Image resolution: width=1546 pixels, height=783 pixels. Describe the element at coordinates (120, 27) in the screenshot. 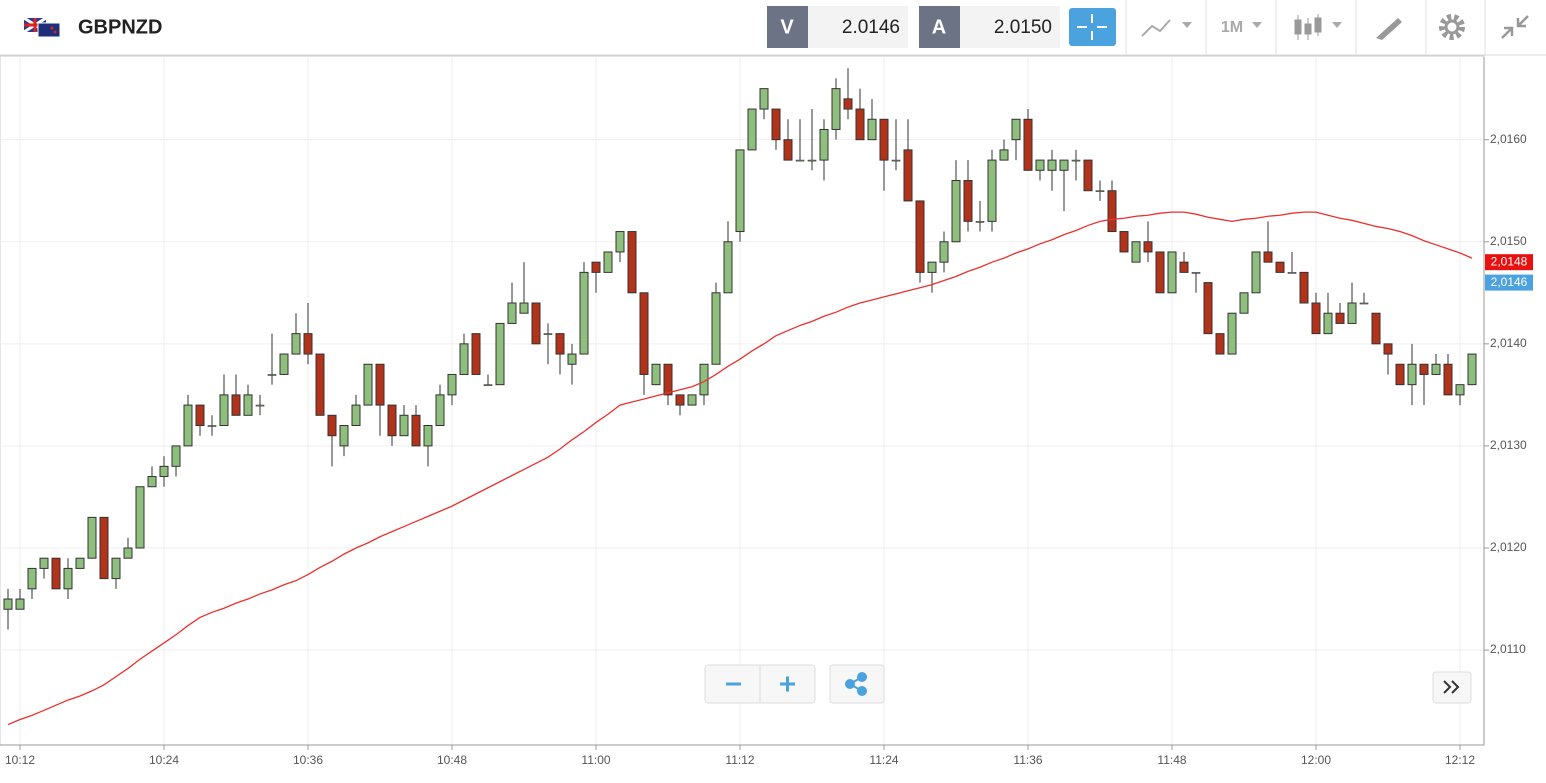

I see `symbol: GBPNZD` at that location.